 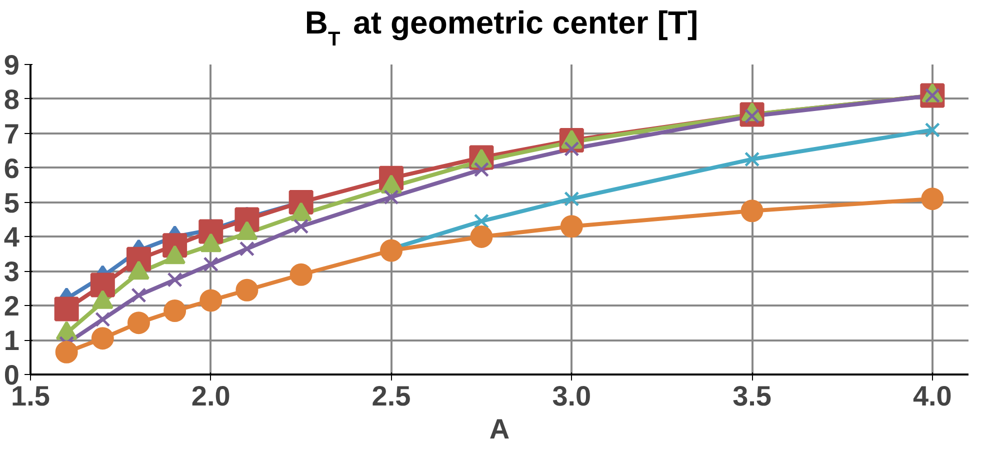 What do you see at coordinates (572, 396) in the screenshot?
I see `x-tick-label: 3.0` at bounding box center [572, 396].